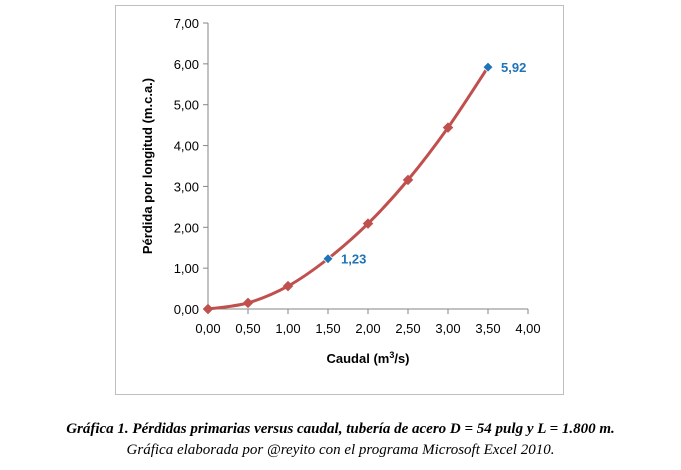 This screenshot has width=681, height=470. I want to click on x-tick-label: 1,00, so click(287, 328).